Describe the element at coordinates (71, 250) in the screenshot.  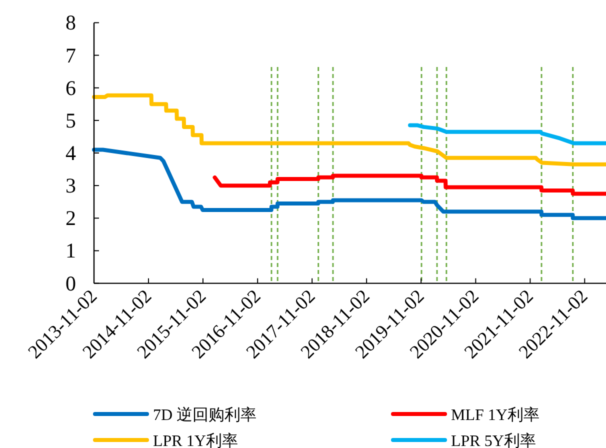
I see `y-tick-label: 1` at that location.